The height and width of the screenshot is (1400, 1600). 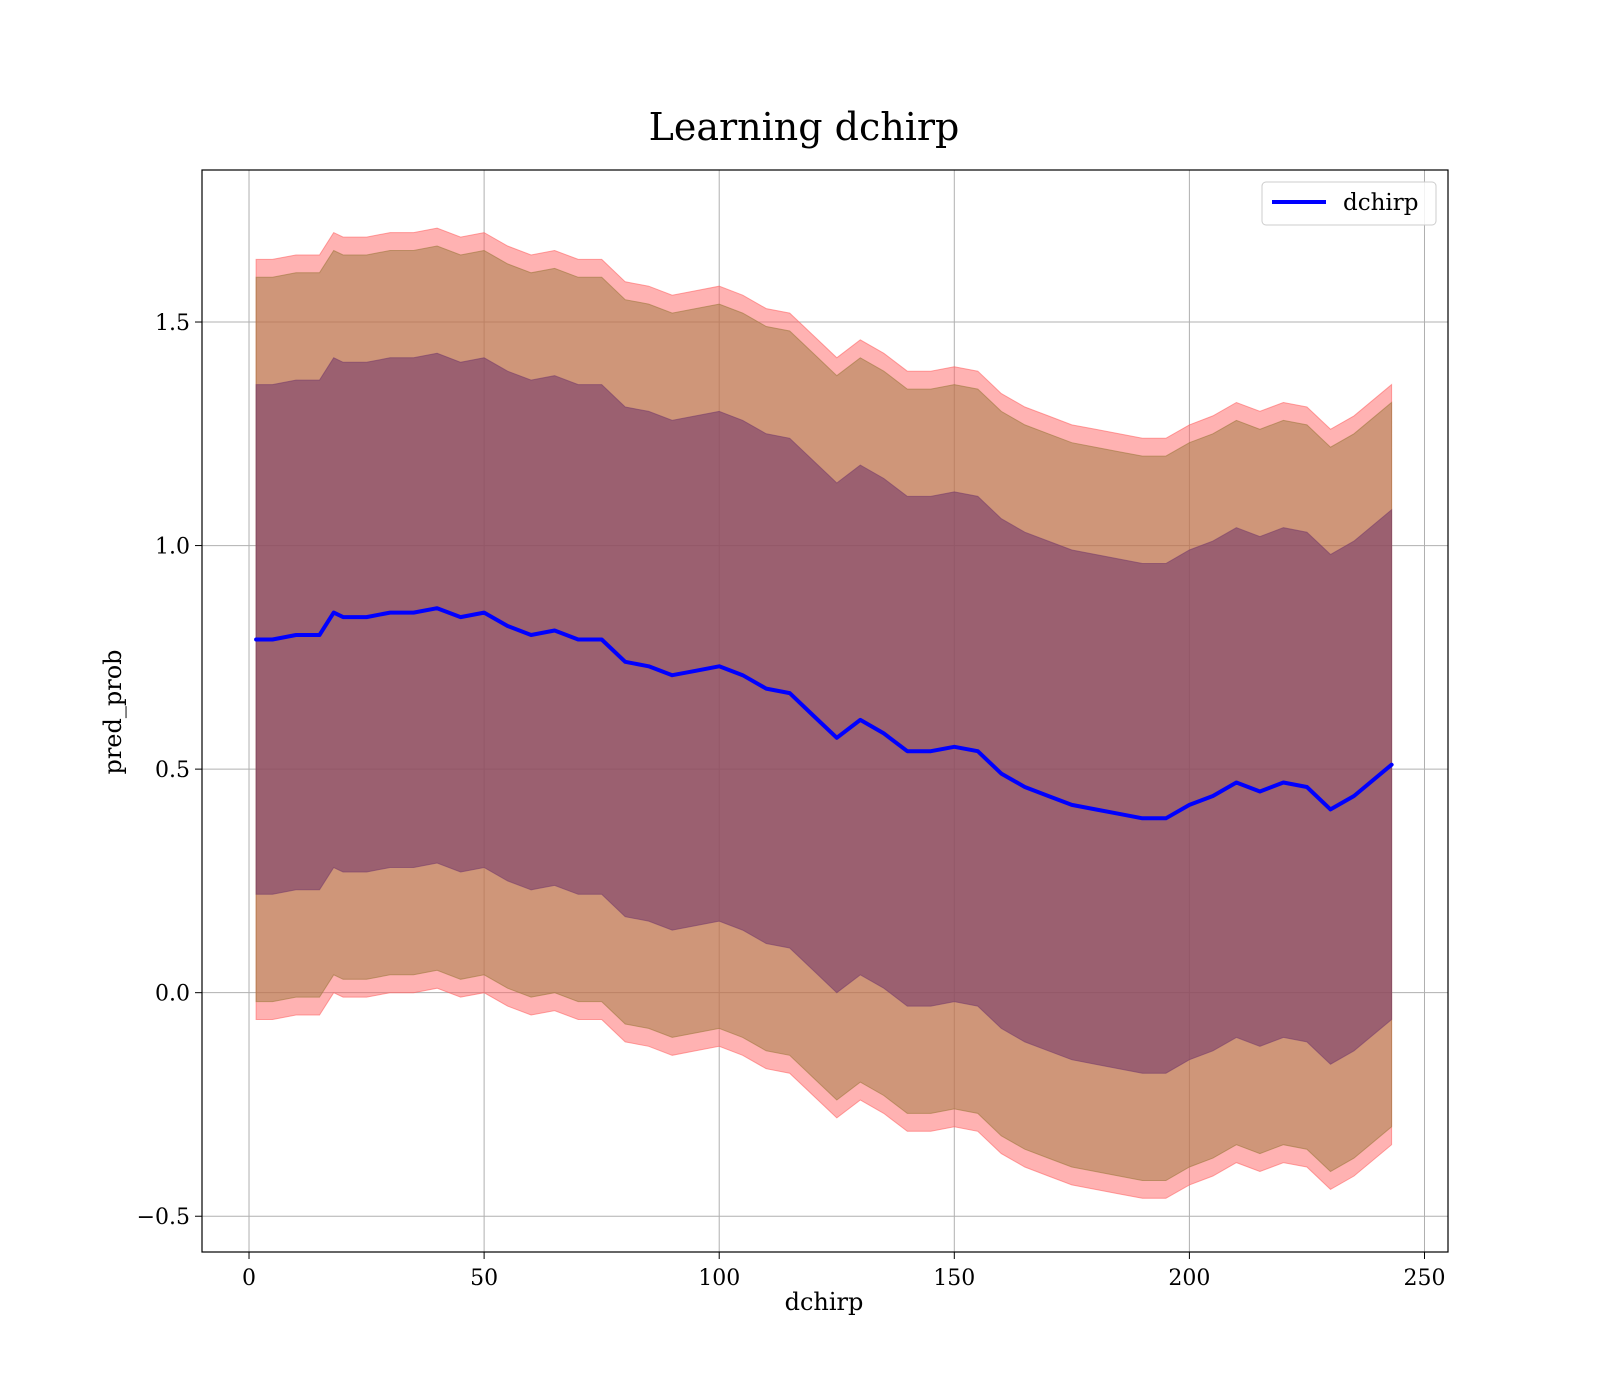 What do you see at coordinates (824, 1302) in the screenshot?
I see `x-axis-label: dchirp` at bounding box center [824, 1302].